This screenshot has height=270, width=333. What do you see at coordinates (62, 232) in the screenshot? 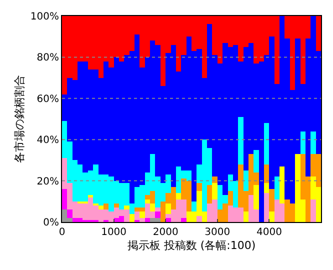
I see `x-tick-label: 0` at bounding box center [62, 232].